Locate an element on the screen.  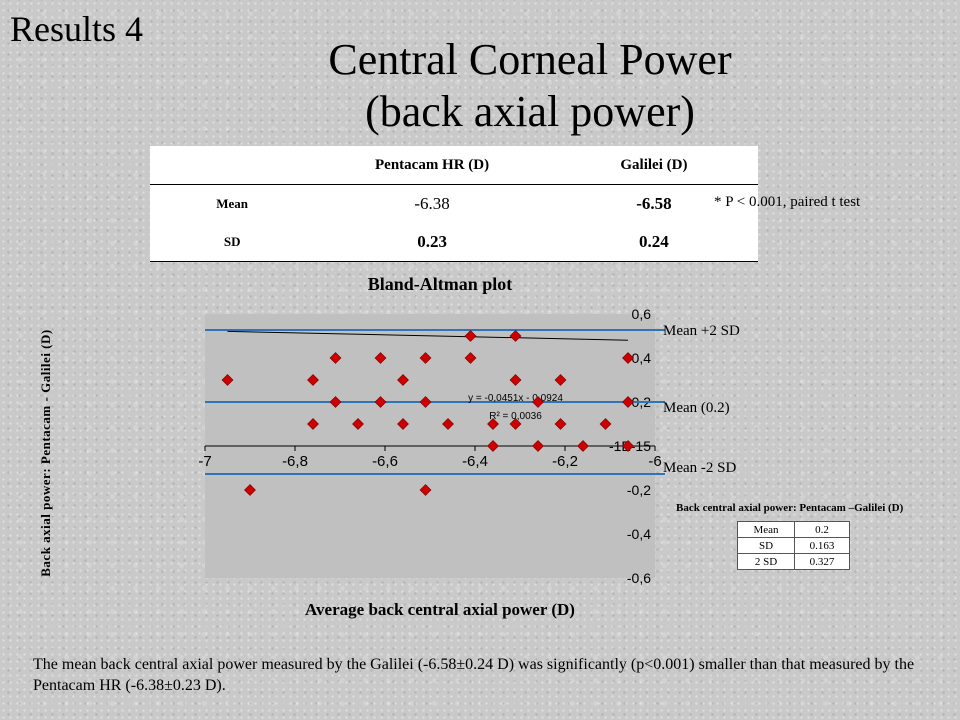
stats-sd-pentacam: 0.23 is located at coordinates (432, 241).